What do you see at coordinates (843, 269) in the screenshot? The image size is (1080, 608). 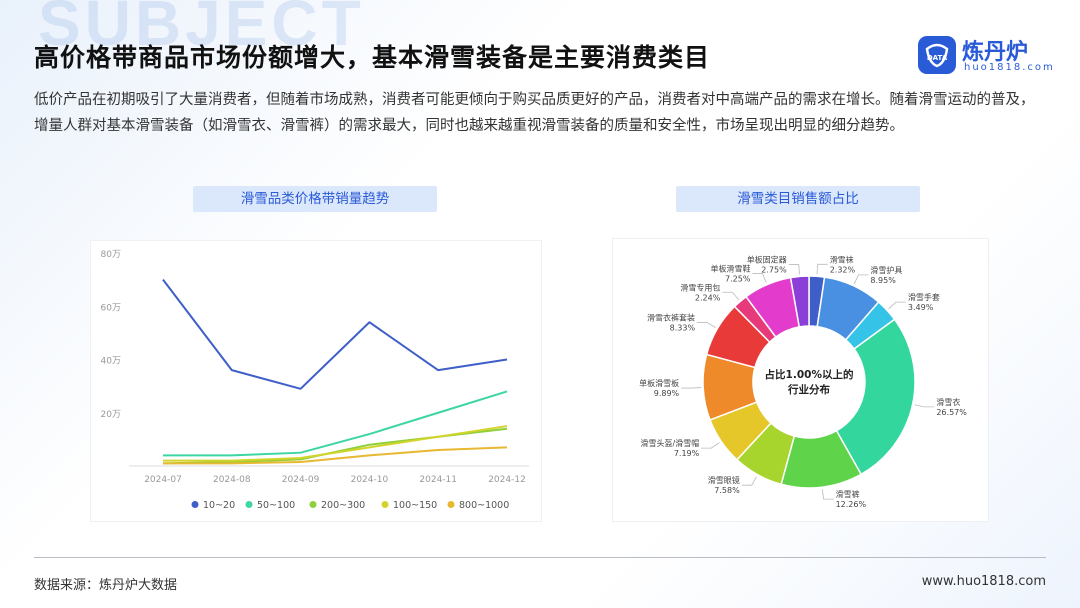 I see `slice-percent: 2.32%` at bounding box center [843, 269].